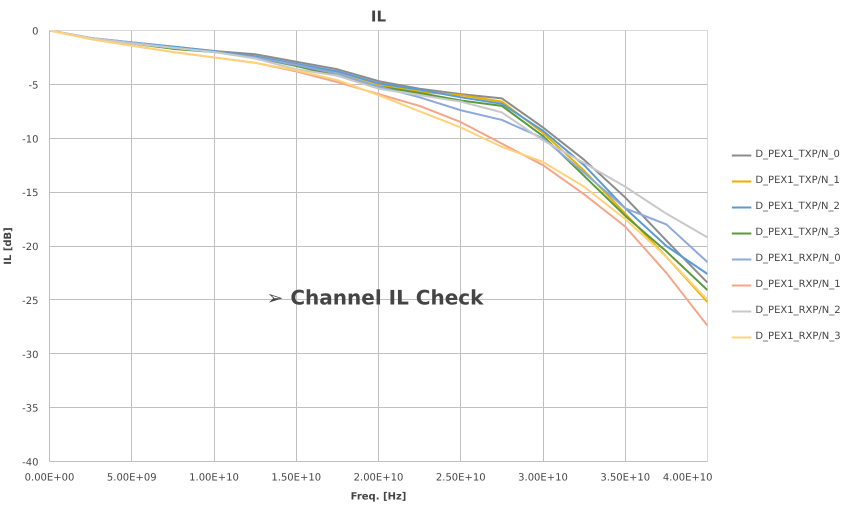  What do you see at coordinates (33, 86) in the screenshot?
I see `y-tick-label: -5` at bounding box center [33, 86].